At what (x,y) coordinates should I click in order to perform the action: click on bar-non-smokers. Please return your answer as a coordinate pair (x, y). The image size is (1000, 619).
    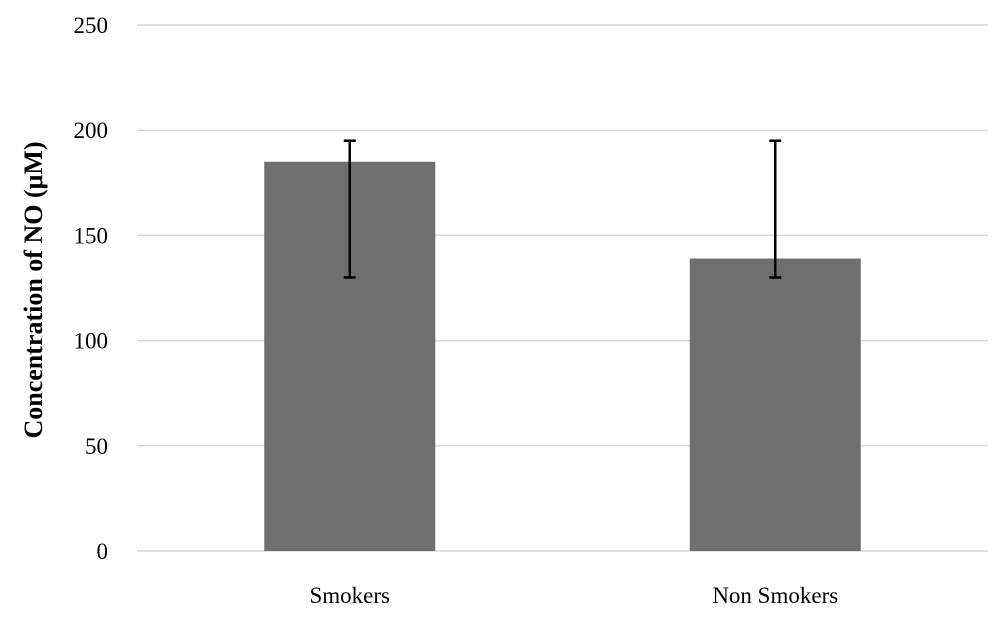
    Looking at the image, I should click on (775, 404).